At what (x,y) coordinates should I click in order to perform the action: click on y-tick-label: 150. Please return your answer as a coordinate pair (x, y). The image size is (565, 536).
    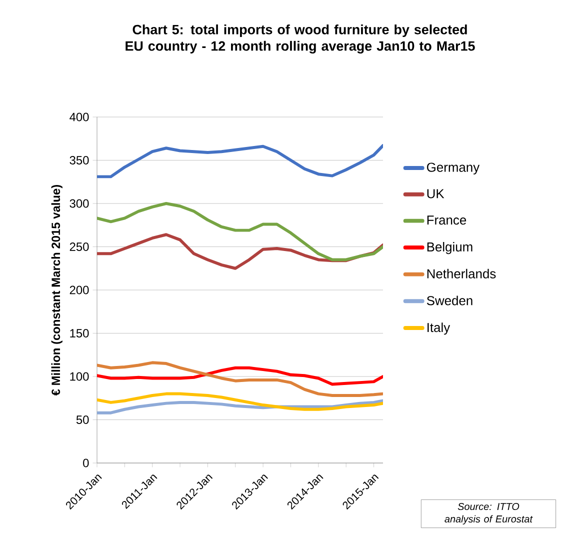
    Looking at the image, I should click on (79, 333).